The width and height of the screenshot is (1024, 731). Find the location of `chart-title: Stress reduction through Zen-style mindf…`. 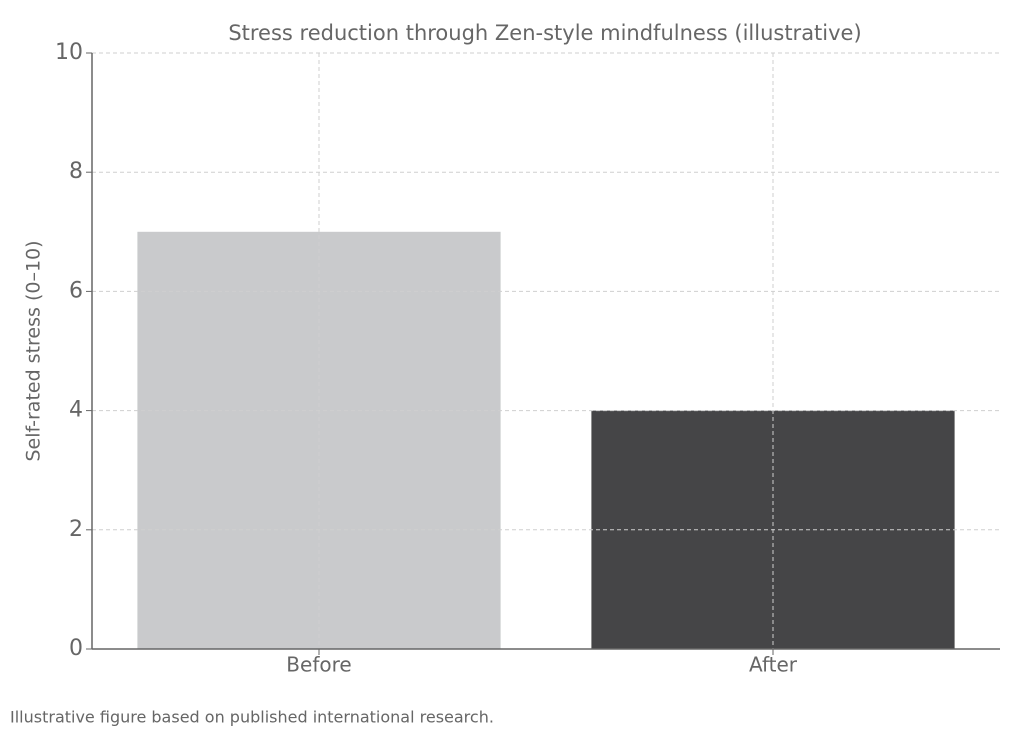

chart-title: Stress reduction through Zen-style mindf… is located at coordinates (544, 33).